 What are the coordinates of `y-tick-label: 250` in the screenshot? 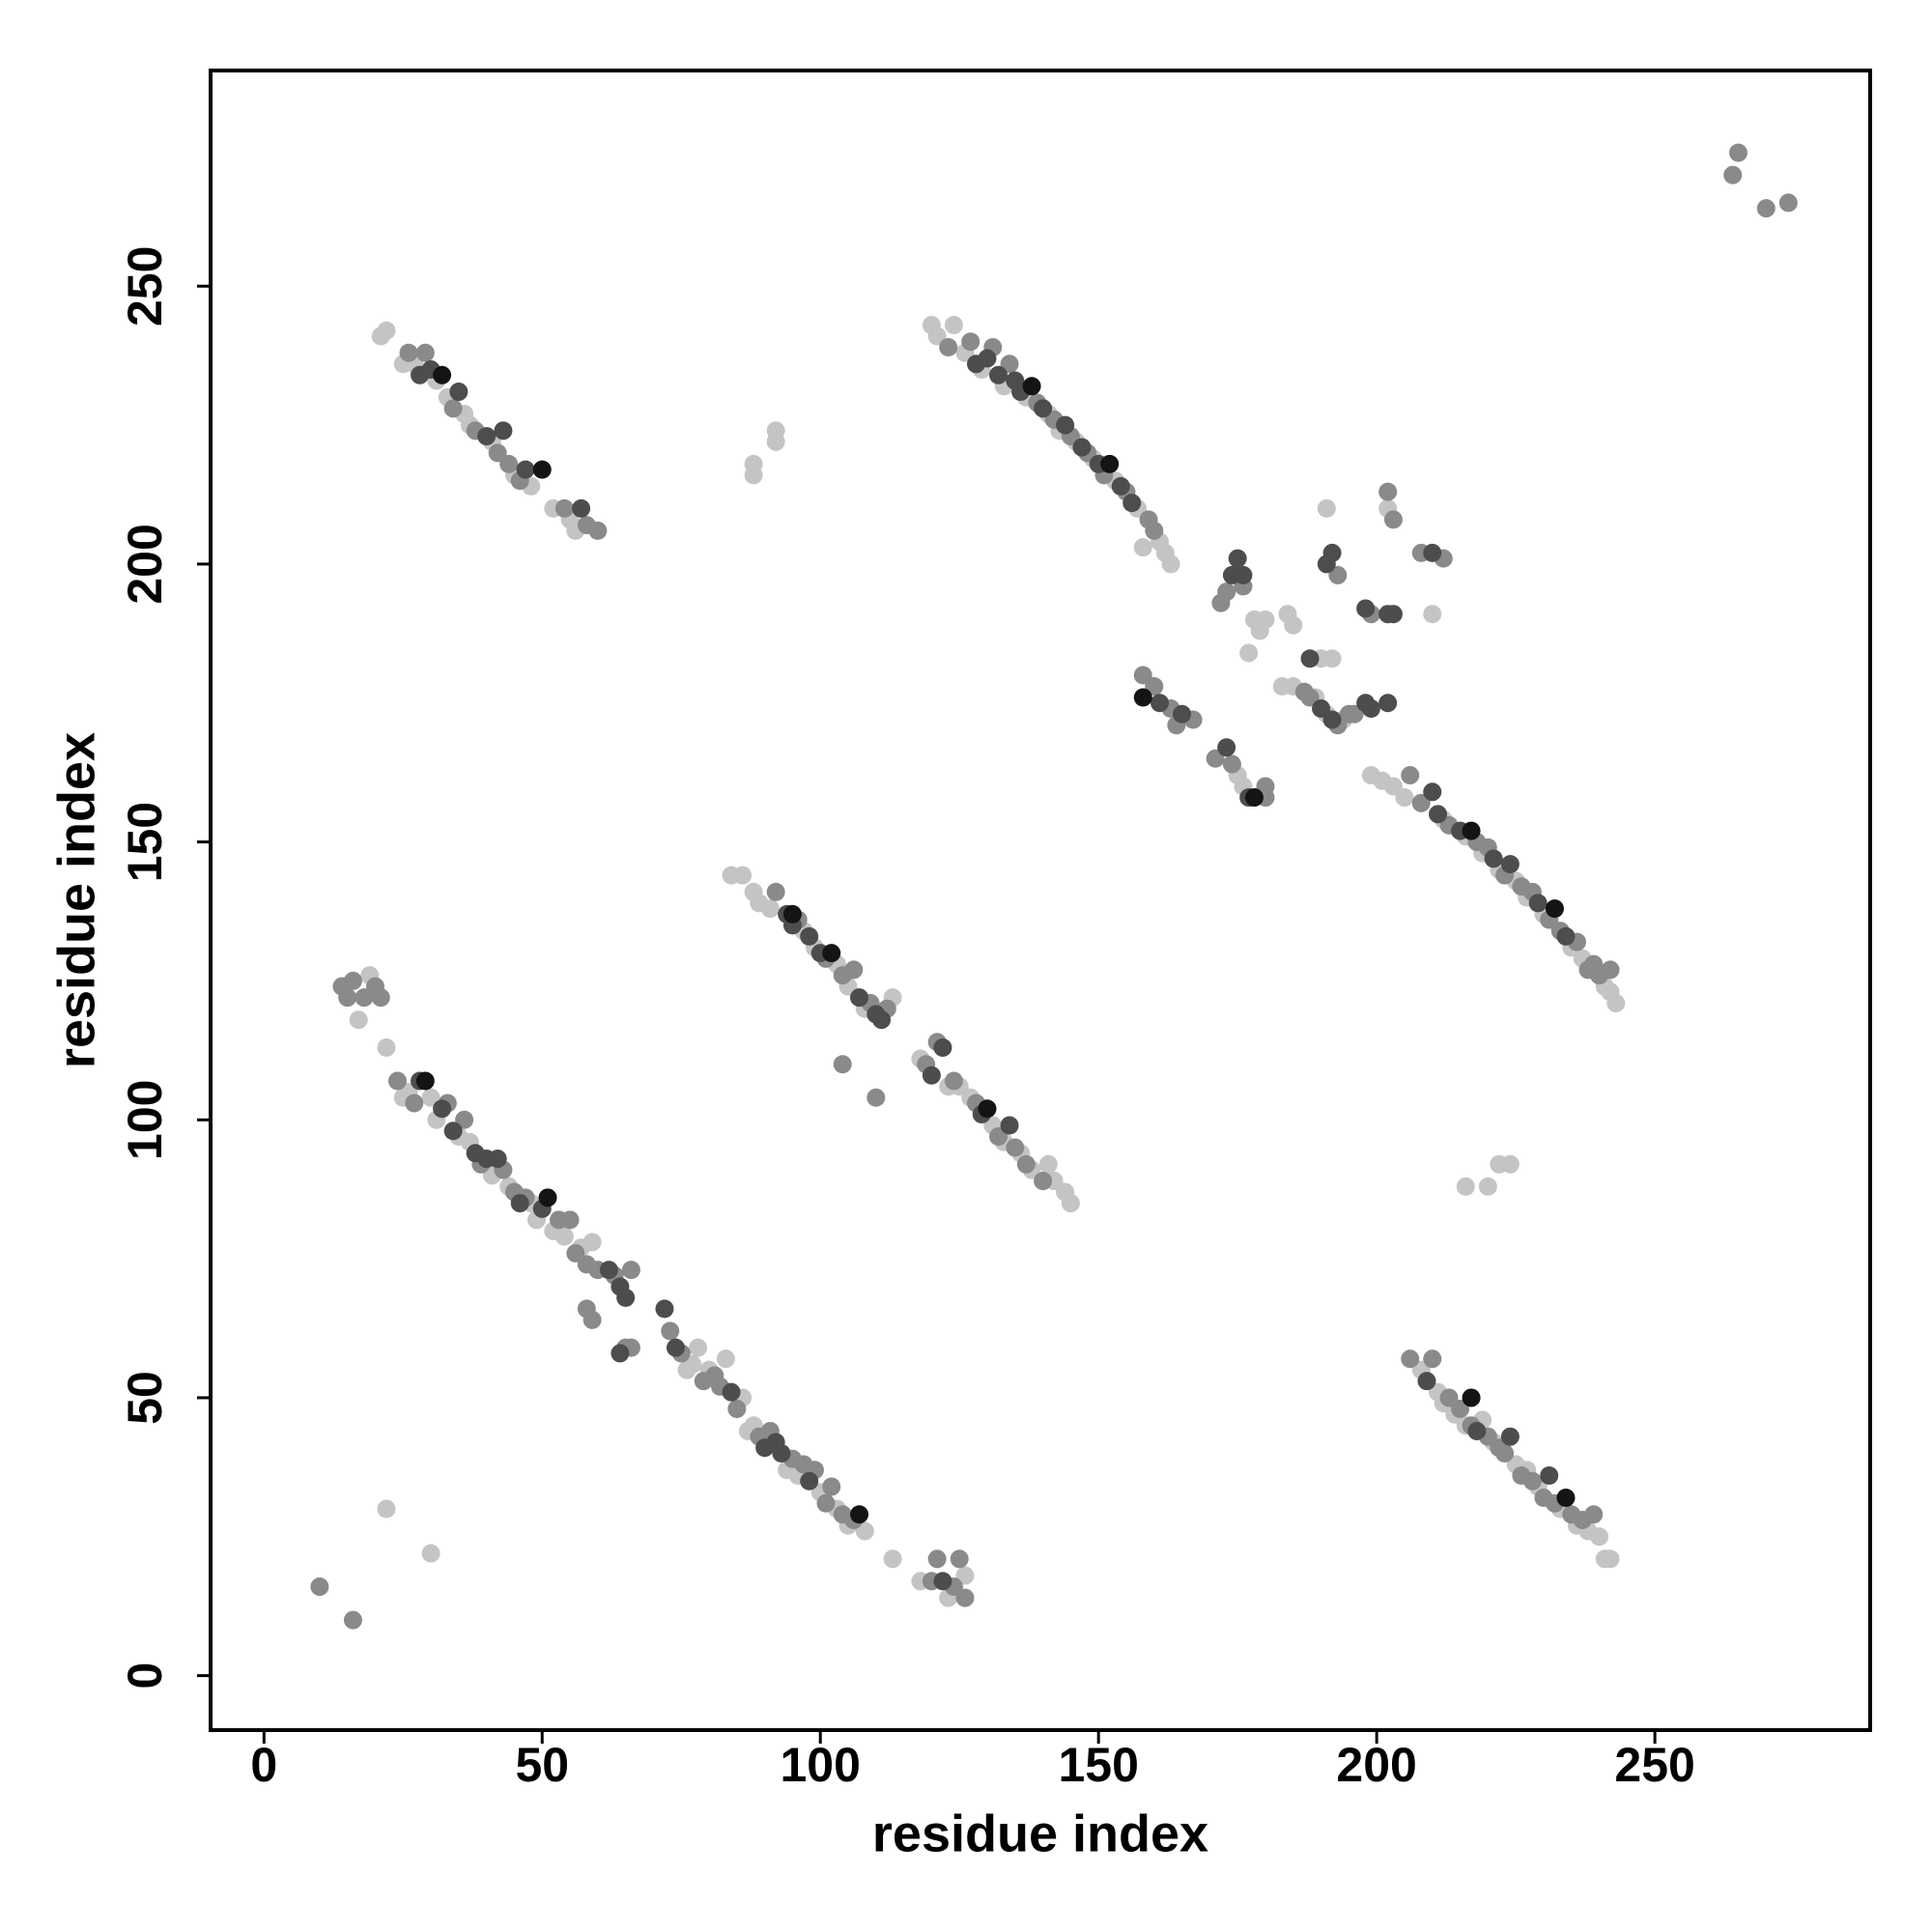 It's located at (145, 286).